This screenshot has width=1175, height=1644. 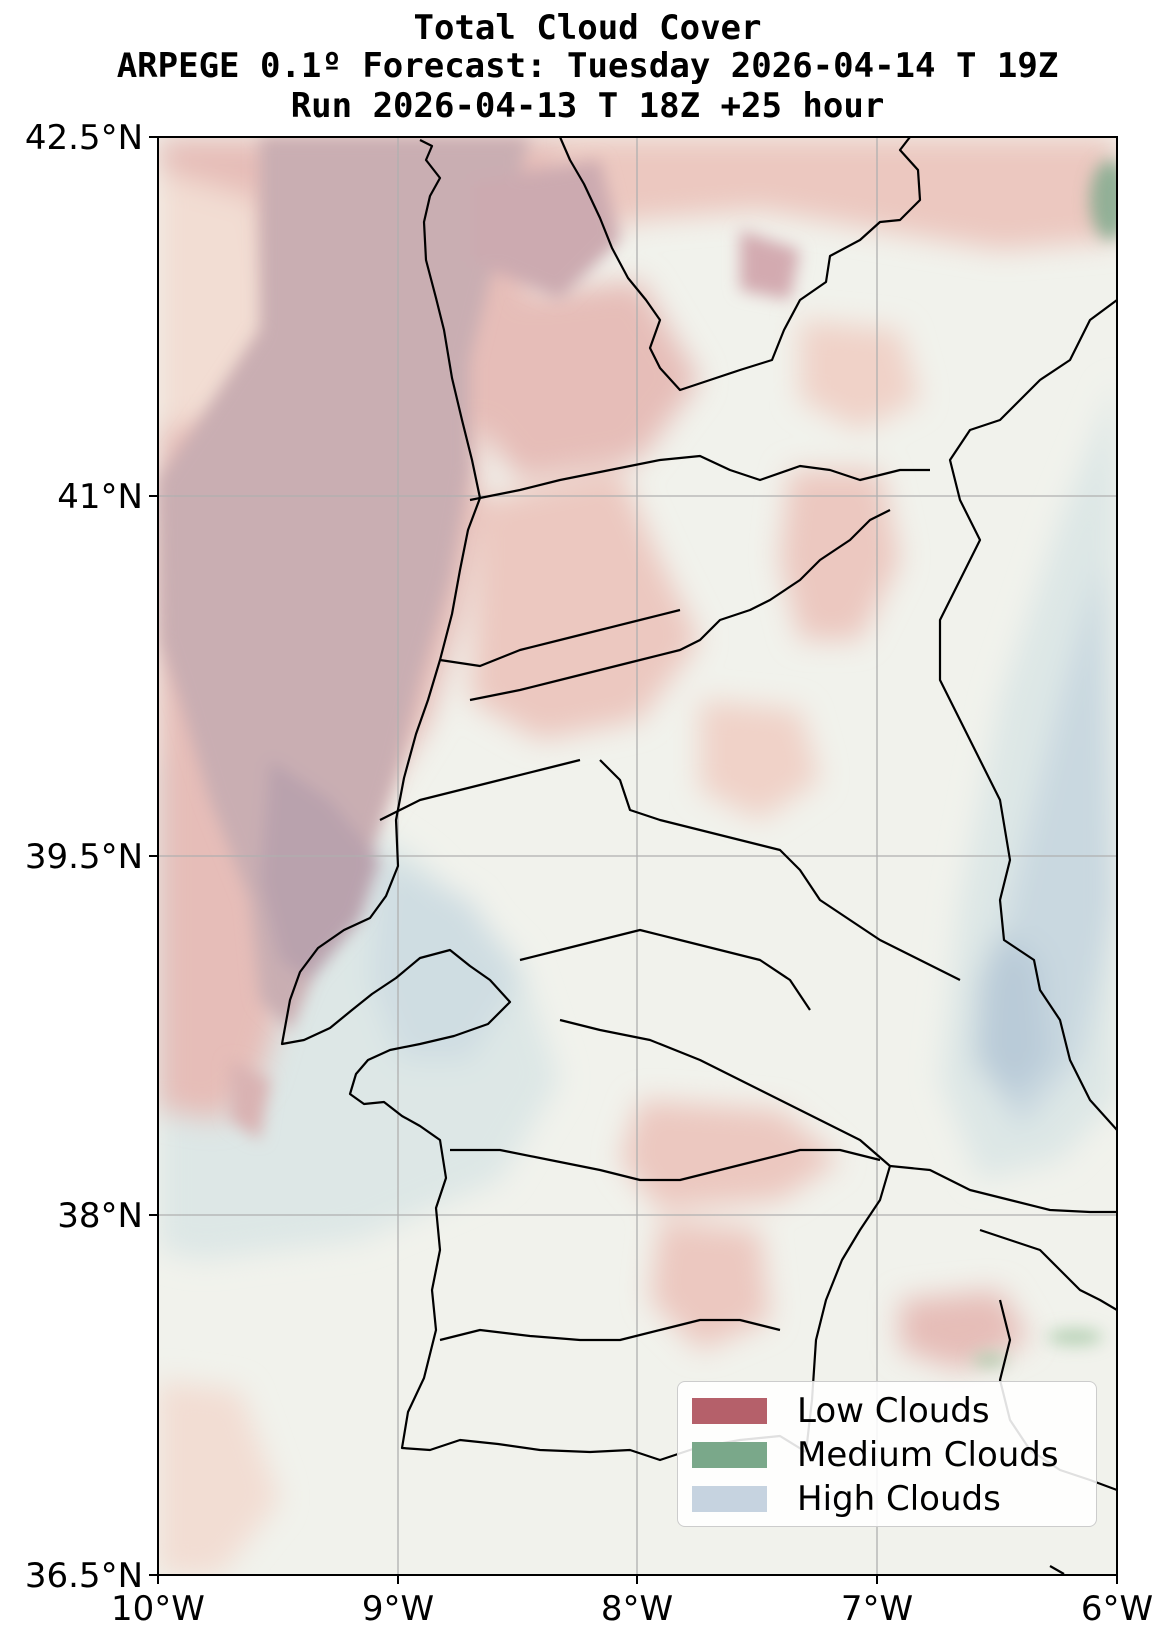 What do you see at coordinates (928, 1455) in the screenshot?
I see `legend-label: Medium Clouds` at bounding box center [928, 1455].